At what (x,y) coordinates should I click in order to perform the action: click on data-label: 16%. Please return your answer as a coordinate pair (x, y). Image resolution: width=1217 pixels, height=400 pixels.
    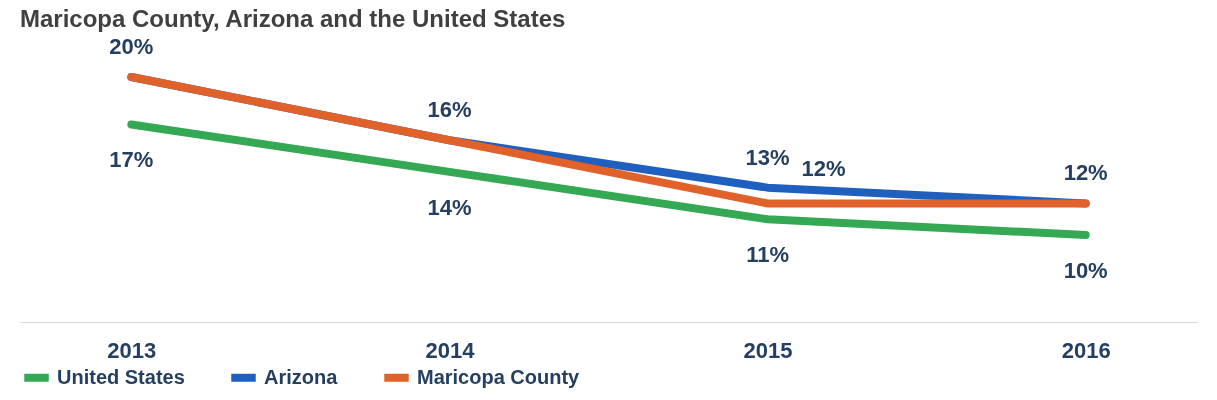
    Looking at the image, I should click on (449, 110).